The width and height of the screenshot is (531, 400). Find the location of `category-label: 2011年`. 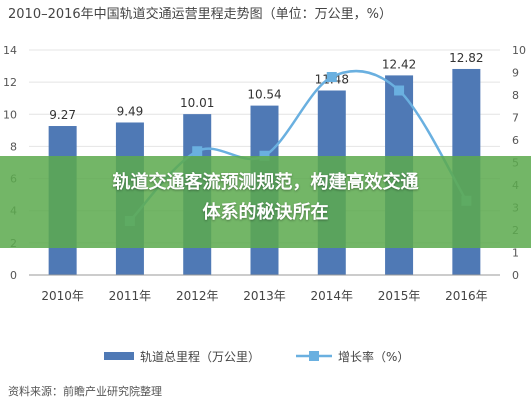

category-label: 2011年 is located at coordinates (130, 296).